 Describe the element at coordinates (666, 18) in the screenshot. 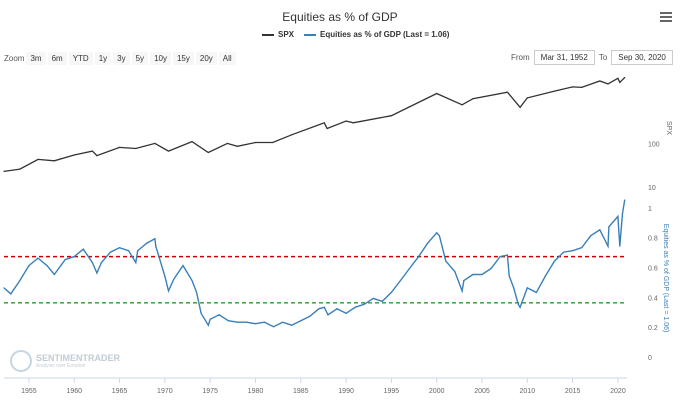

I see `hamburger-menu-icon` at that location.